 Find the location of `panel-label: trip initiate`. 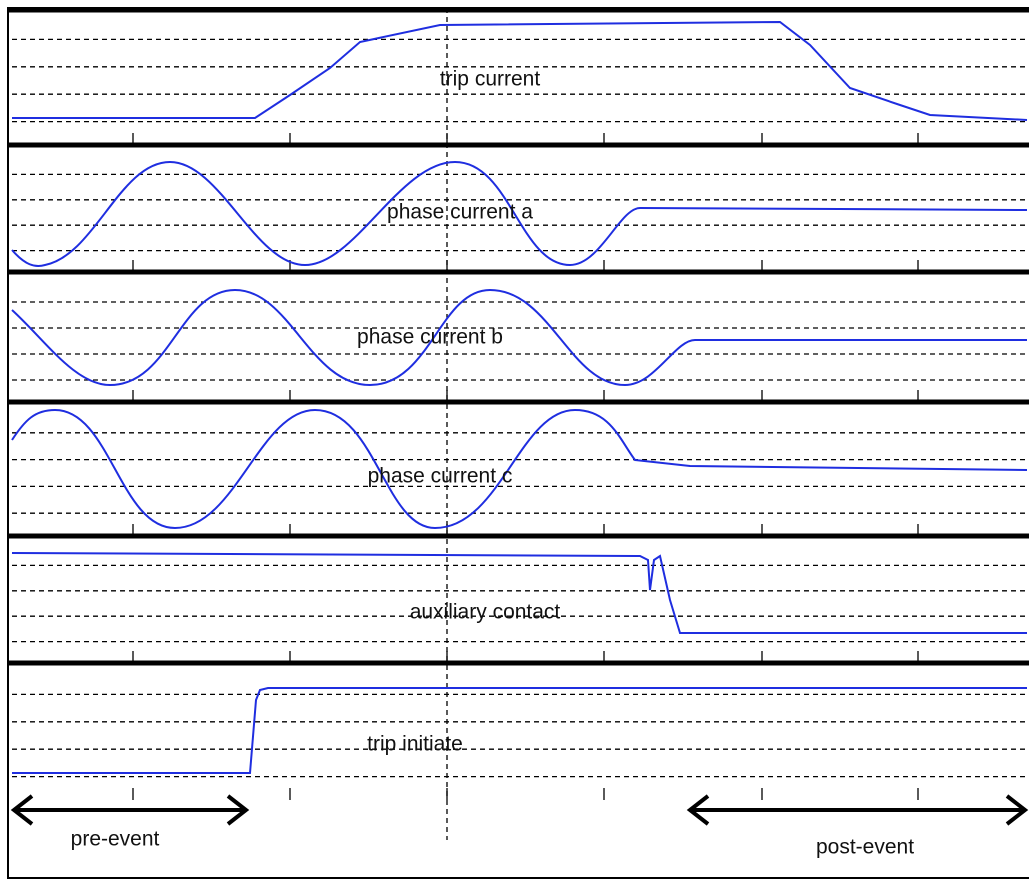

panel-label: trip initiate is located at coordinates (415, 744).